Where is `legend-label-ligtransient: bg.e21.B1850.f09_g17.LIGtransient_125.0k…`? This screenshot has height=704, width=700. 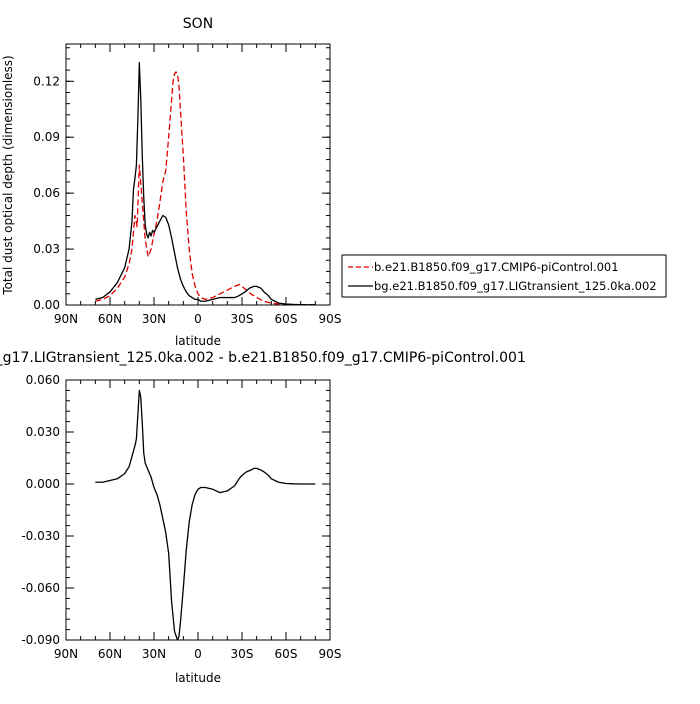
legend-label-ligtransient: bg.e21.B1850.f09_g17.LIGtransient_125.0k… is located at coordinates (515, 286).